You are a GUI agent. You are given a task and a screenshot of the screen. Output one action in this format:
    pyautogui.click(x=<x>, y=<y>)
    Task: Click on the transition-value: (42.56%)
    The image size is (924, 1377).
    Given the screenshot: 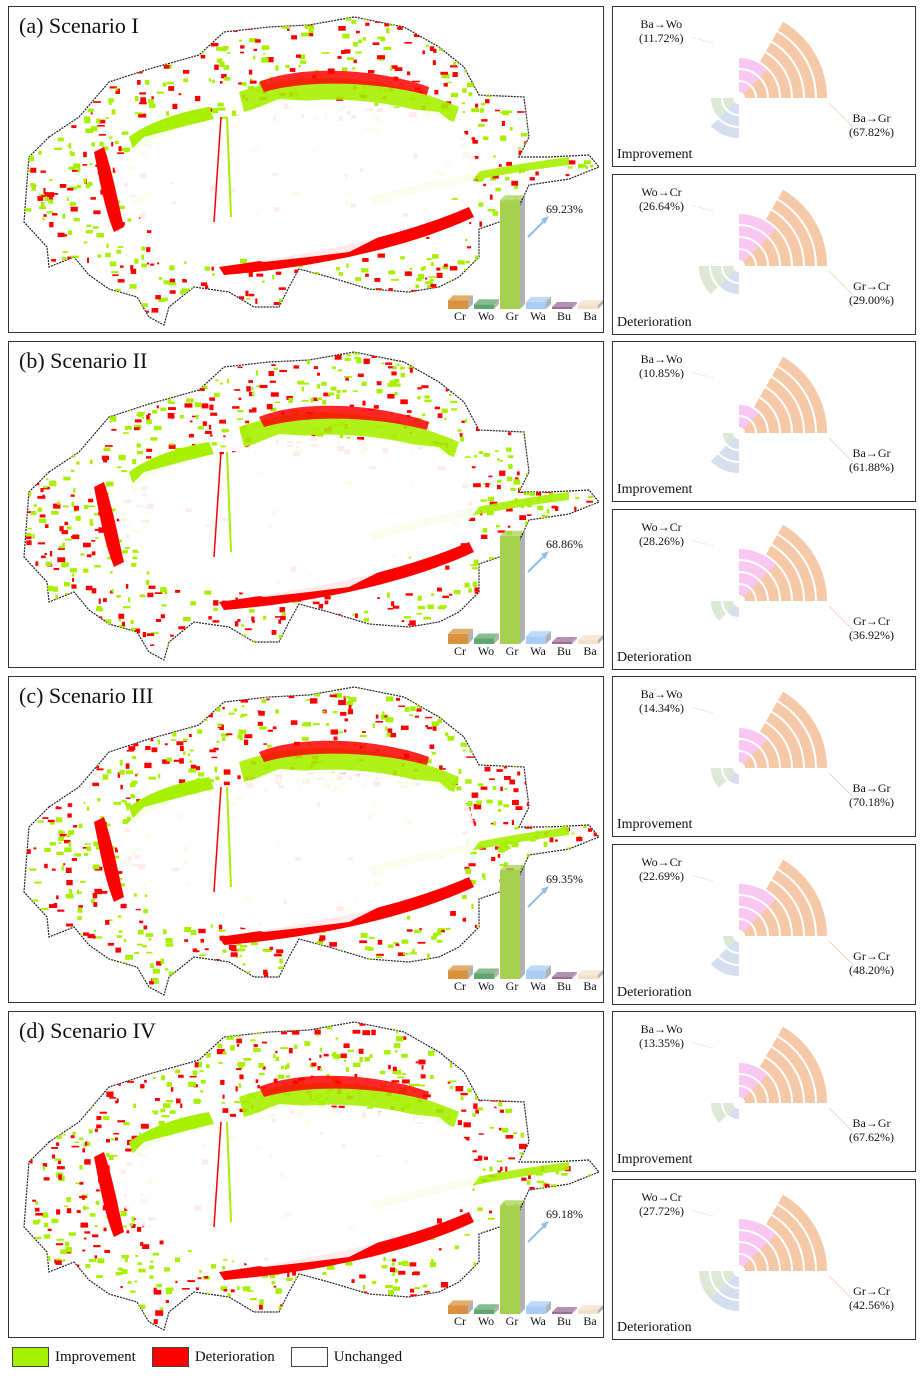 What is the action you would take?
    pyautogui.click(x=871, y=1305)
    